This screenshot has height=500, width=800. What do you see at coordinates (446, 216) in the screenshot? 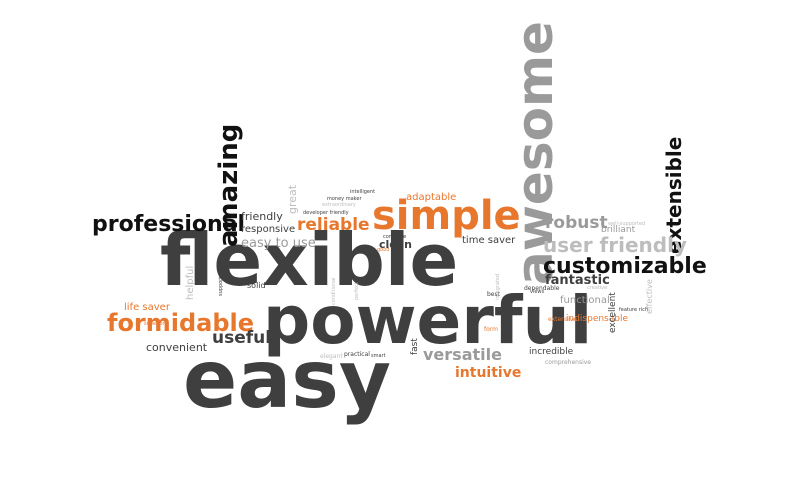
I see `word-simple: simple` at bounding box center [446, 216].